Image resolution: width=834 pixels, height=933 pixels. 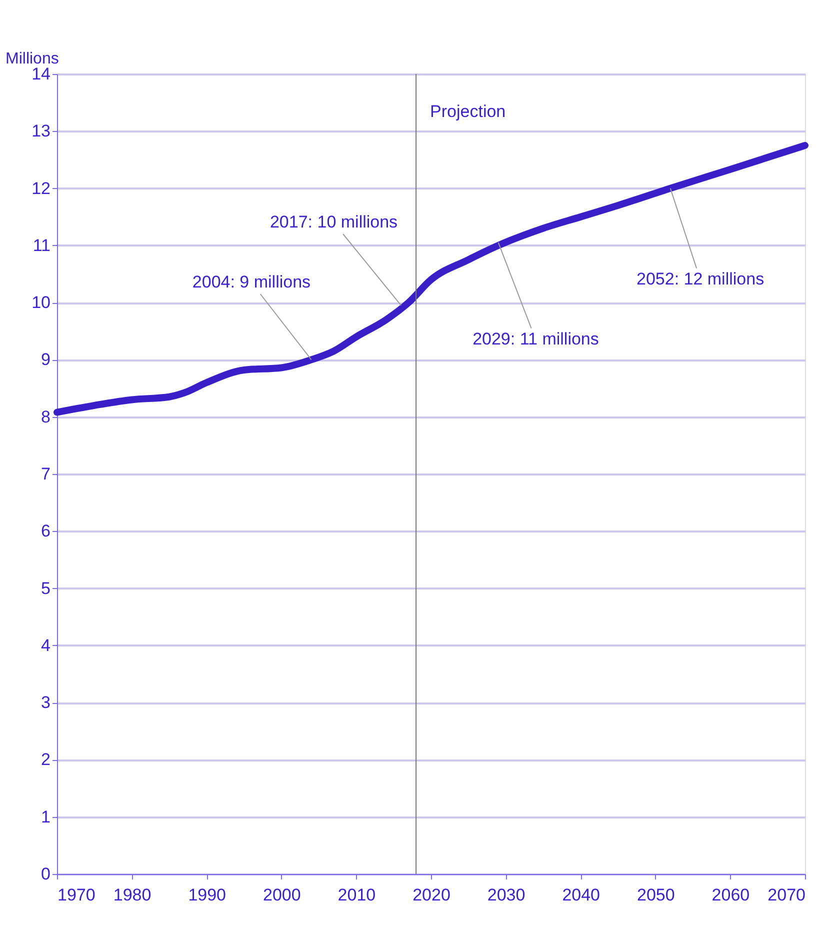 What do you see at coordinates (45, 416) in the screenshot?
I see `y-tick-label: 8` at bounding box center [45, 416].